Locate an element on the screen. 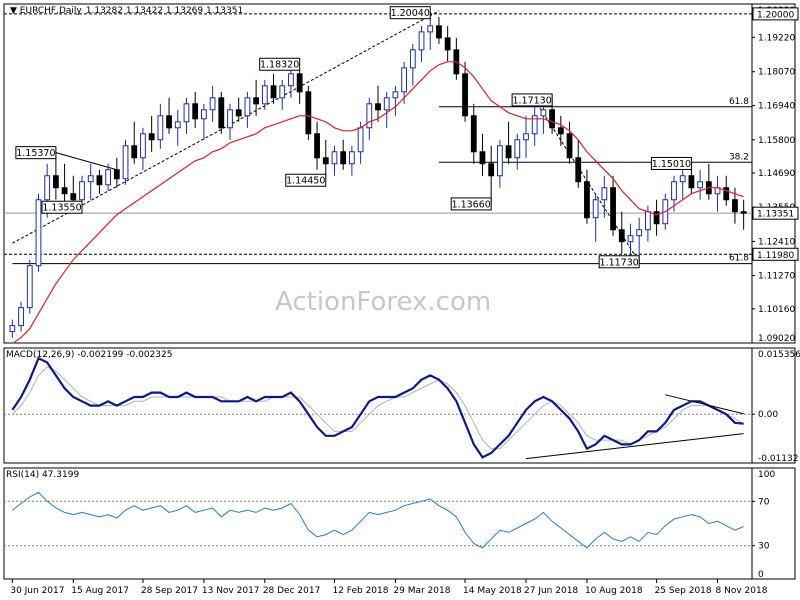 The height and width of the screenshot is (600, 800). price-annotation-1.18320: 1.18320 is located at coordinates (280, 64).